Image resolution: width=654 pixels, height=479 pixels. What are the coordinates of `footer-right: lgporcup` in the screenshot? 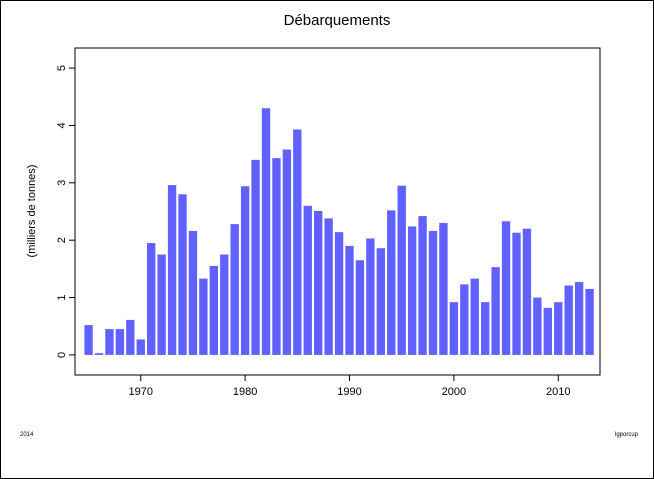 It's located at (627, 435).